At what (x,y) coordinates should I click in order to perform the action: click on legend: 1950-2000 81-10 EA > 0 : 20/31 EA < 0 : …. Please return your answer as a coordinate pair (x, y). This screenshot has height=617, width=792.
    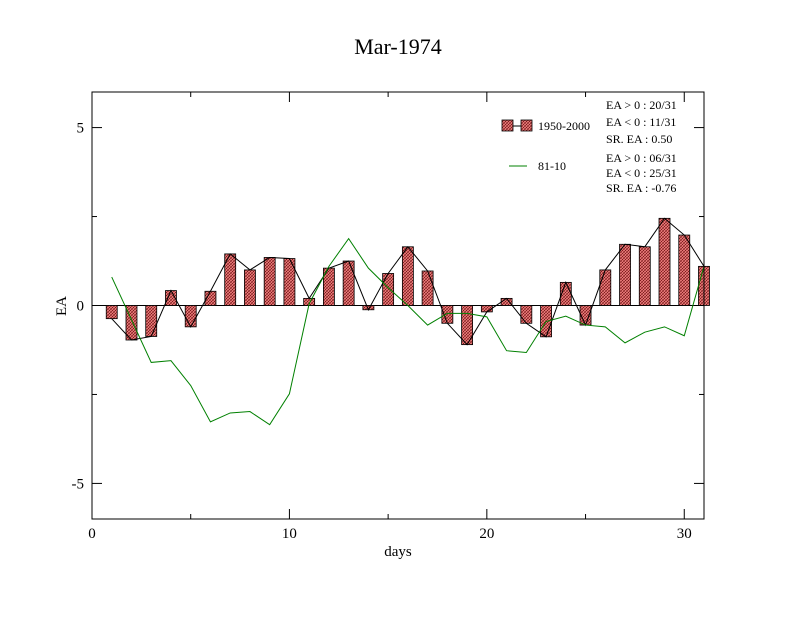
    Looking at the image, I should click on (589, 146).